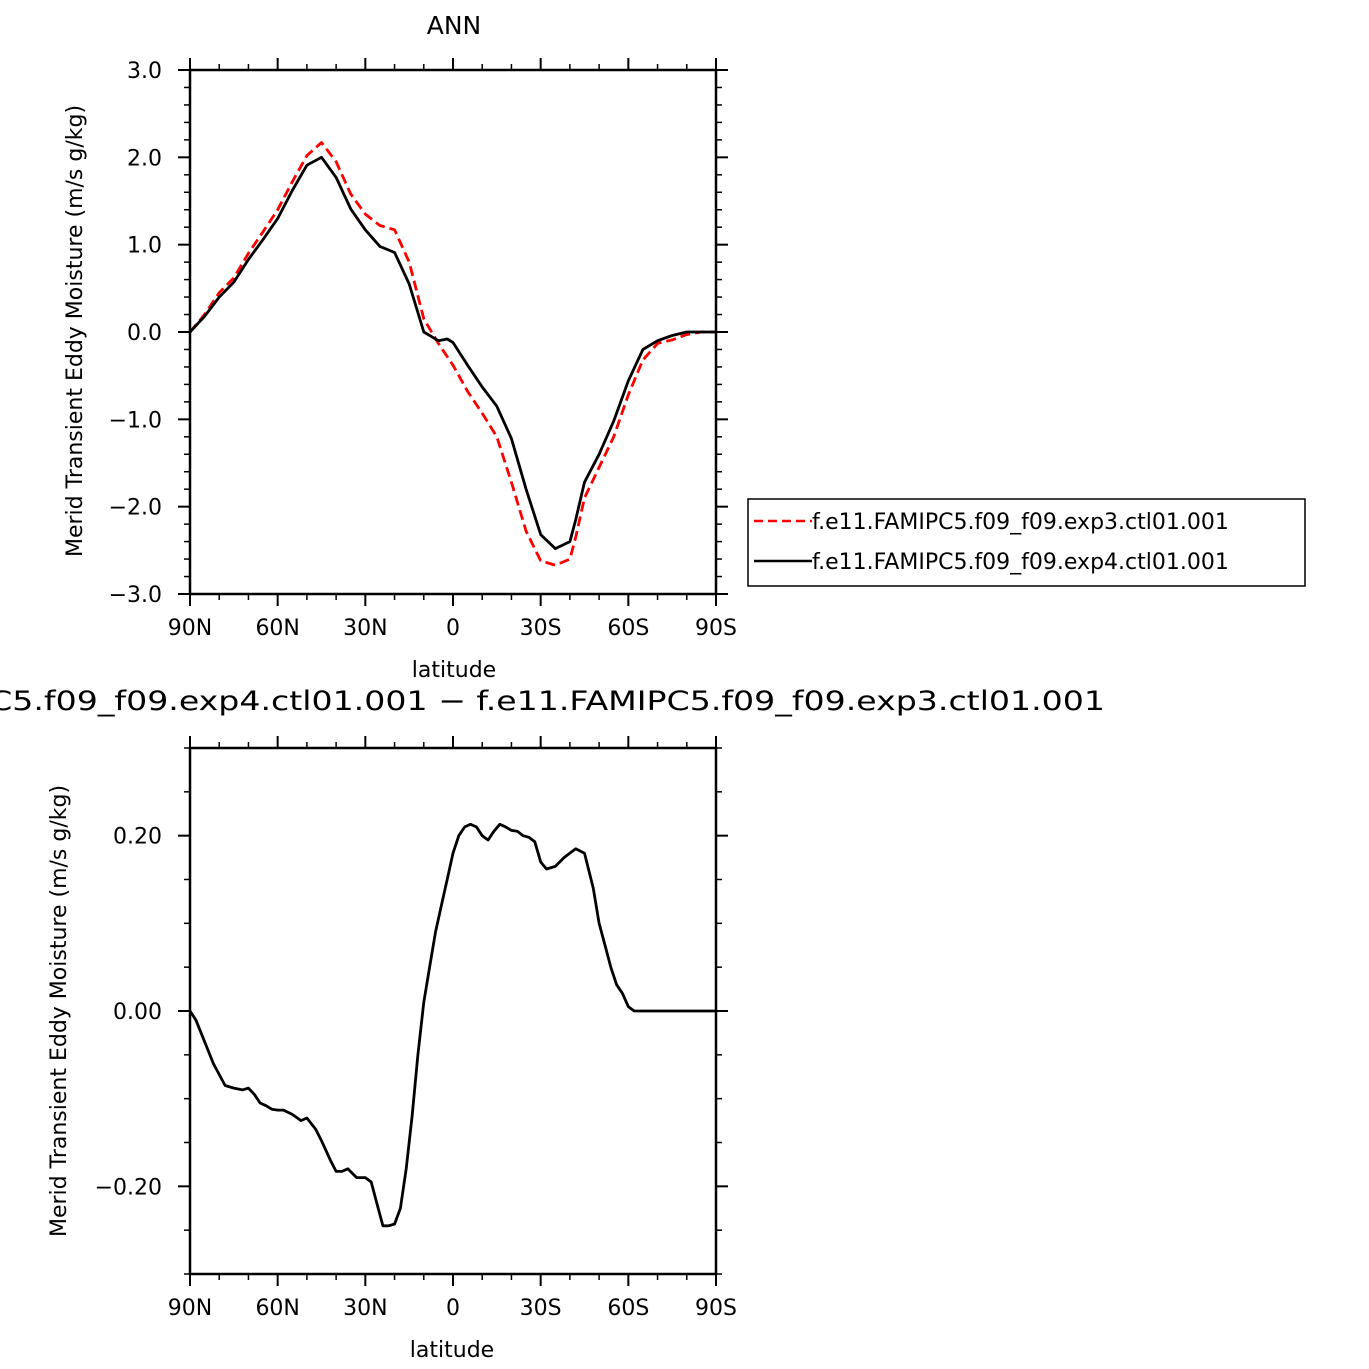 This screenshot has height=1369, width=1369. I want to click on top-x-tick-label: 30S, so click(541, 628).